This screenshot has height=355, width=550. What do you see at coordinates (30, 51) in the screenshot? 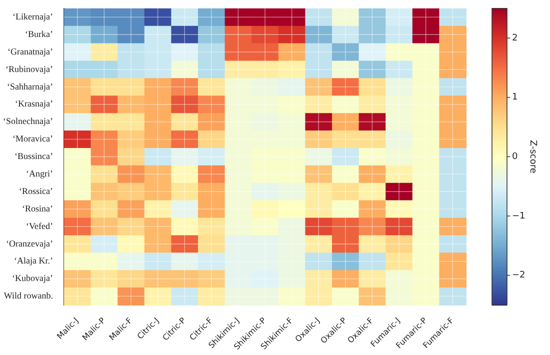
I see `y-tick-label: ‘Granatnaja’` at bounding box center [30, 51].